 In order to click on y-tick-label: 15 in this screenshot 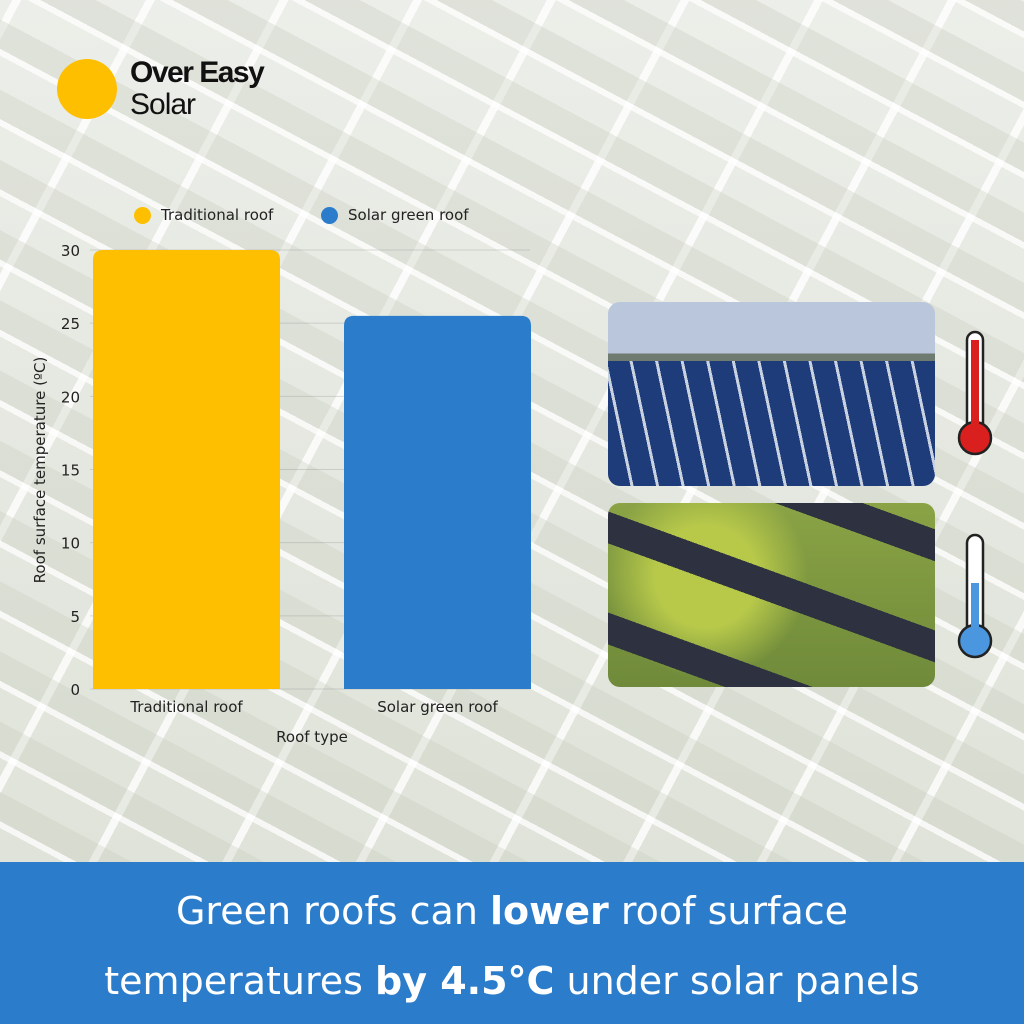, I will do `click(70, 471)`.